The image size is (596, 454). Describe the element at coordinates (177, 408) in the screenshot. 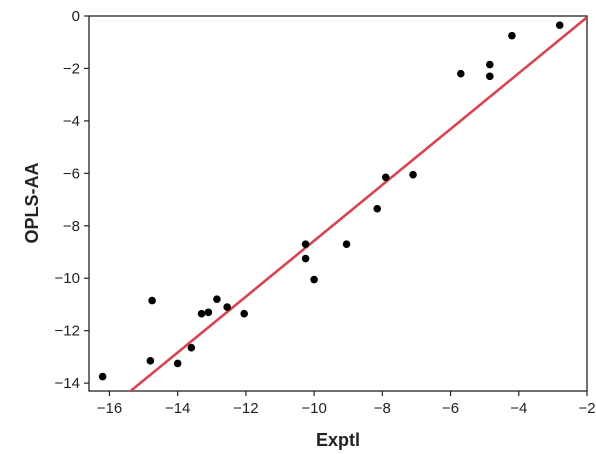

I see `x-tick-label: −14` at that location.